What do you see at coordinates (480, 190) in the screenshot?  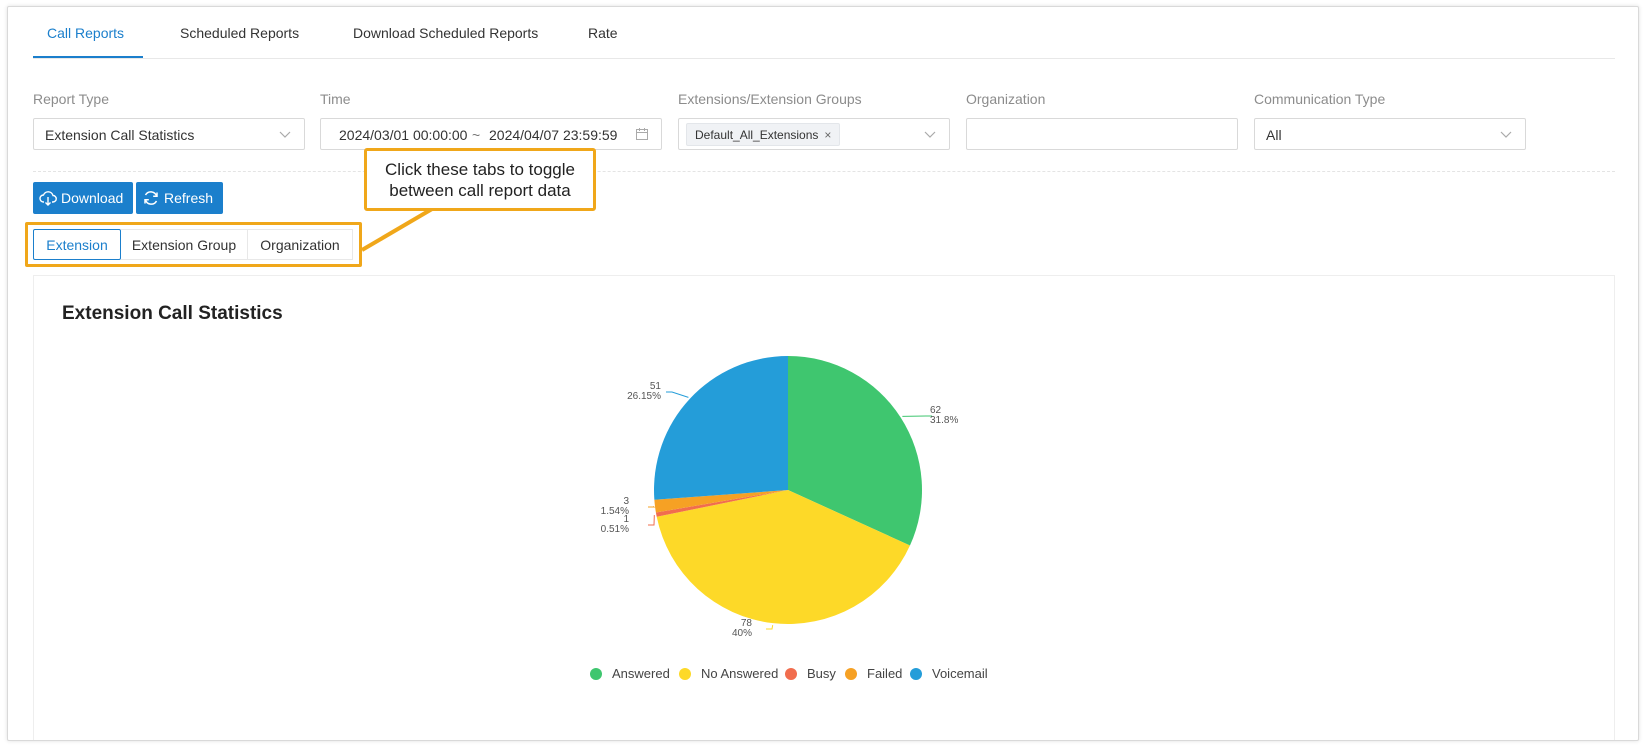 I see `callout-line-2: between call report data` at bounding box center [480, 190].